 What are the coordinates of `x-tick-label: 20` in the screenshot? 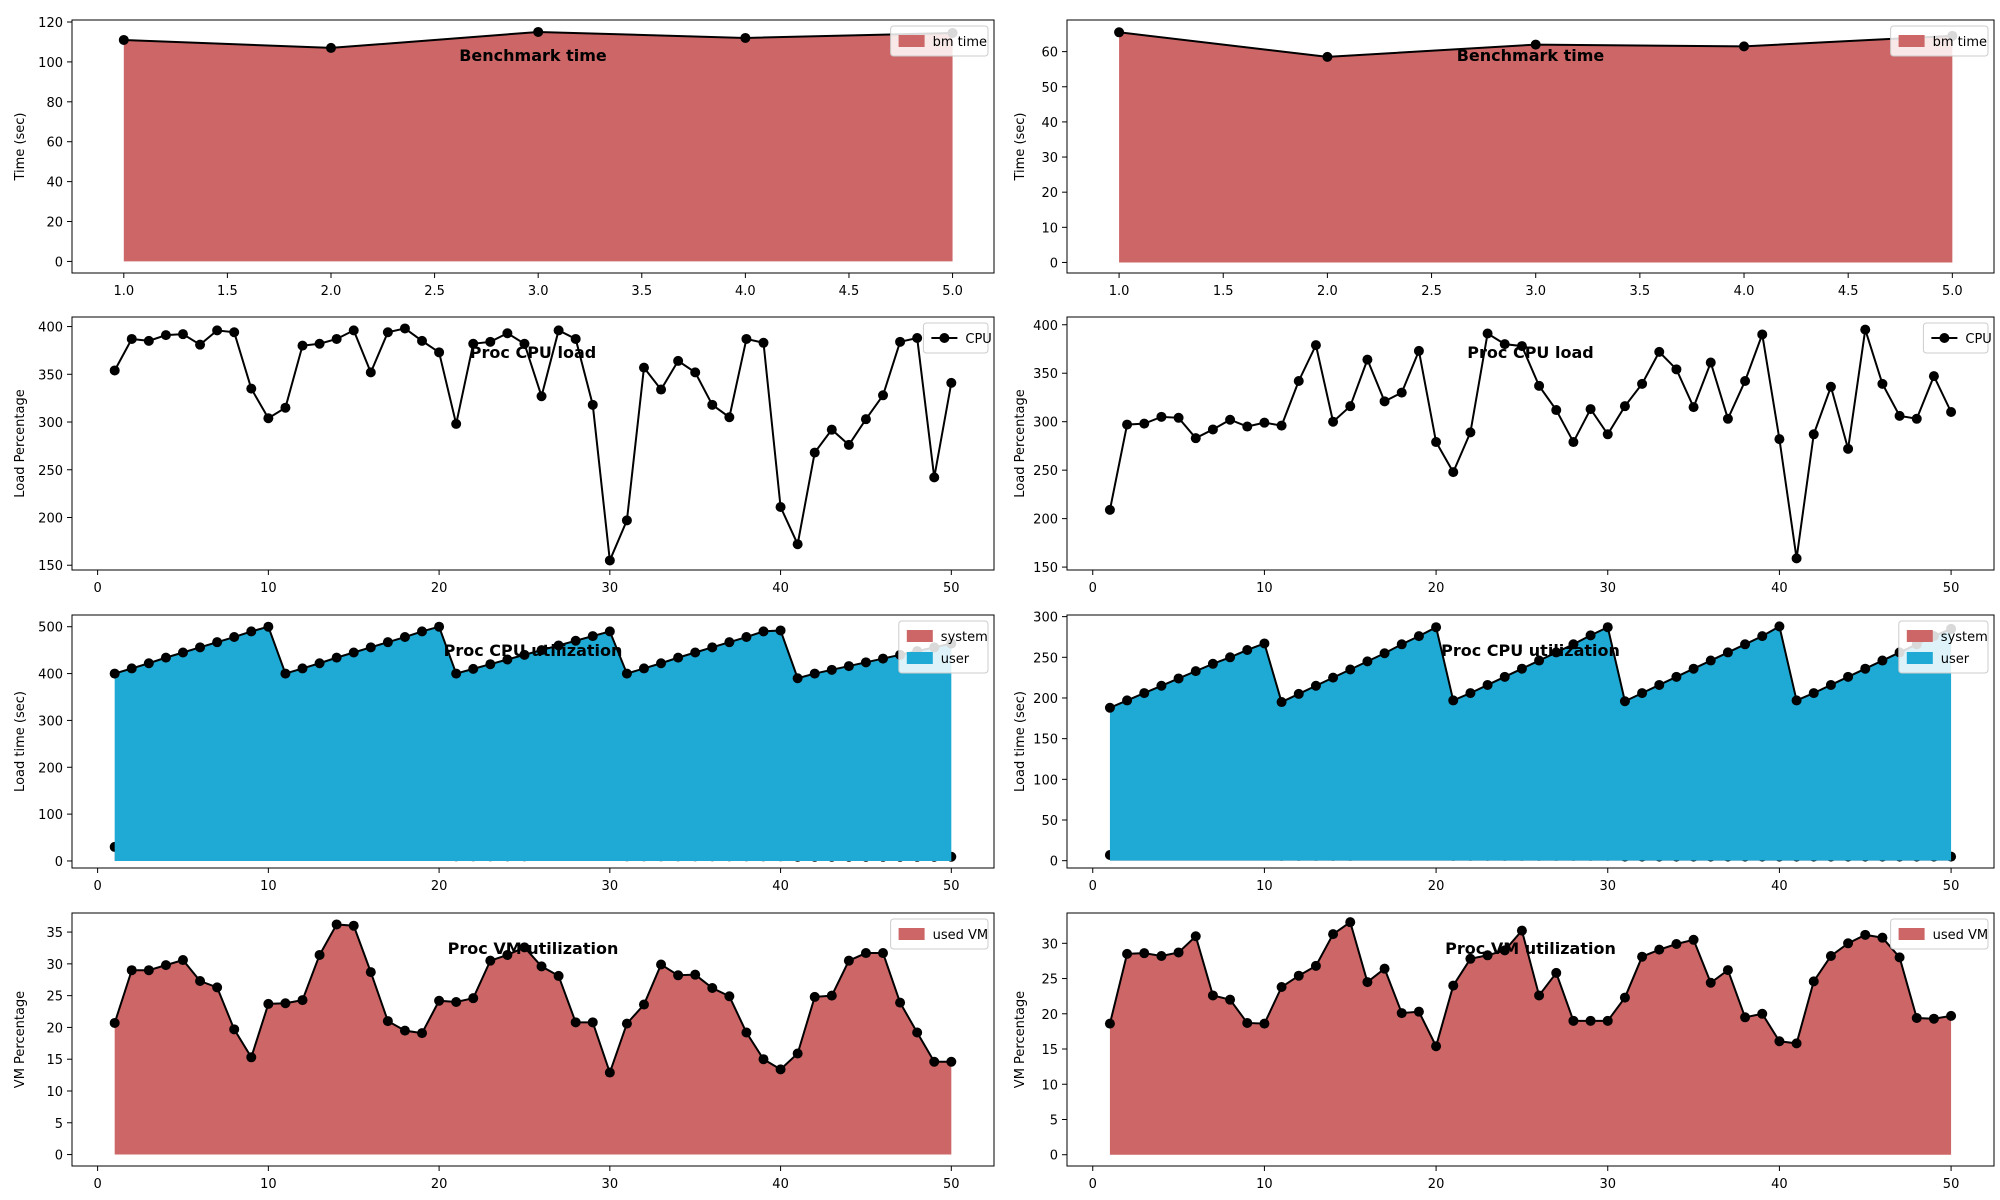 It's located at (439, 1184).